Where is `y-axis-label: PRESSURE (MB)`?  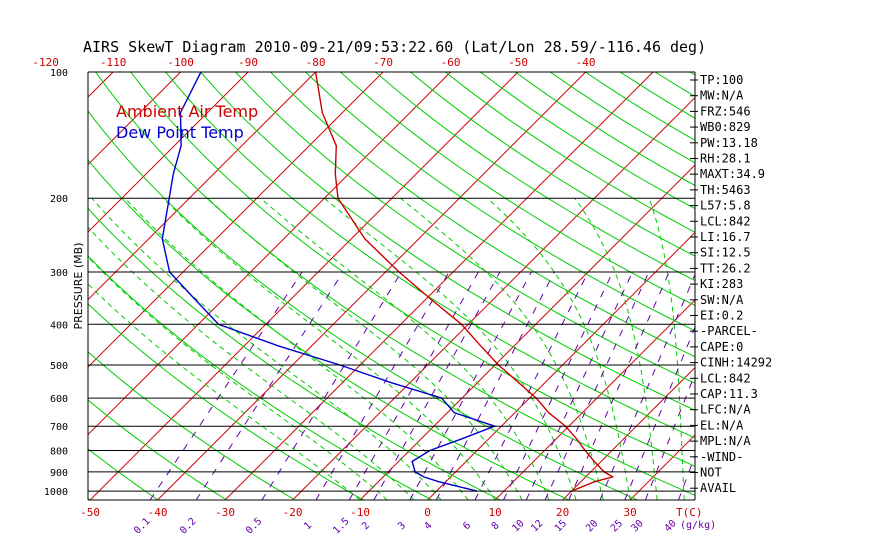 y-axis-label: PRESSURE (MB) is located at coordinates (78, 286).